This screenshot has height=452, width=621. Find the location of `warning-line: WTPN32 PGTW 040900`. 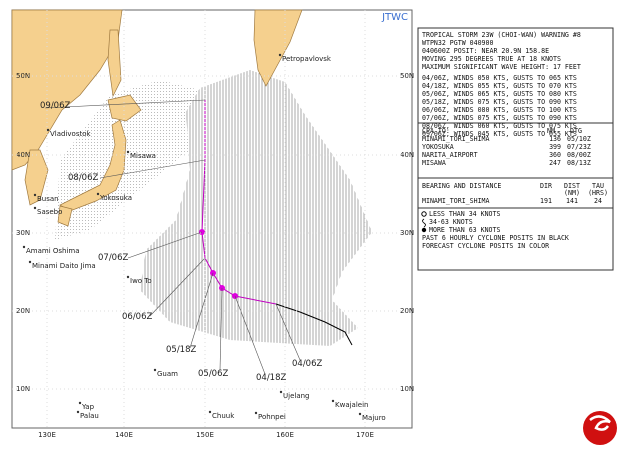

warning-line: WTPN32 PGTW 040900 is located at coordinates (457, 43).